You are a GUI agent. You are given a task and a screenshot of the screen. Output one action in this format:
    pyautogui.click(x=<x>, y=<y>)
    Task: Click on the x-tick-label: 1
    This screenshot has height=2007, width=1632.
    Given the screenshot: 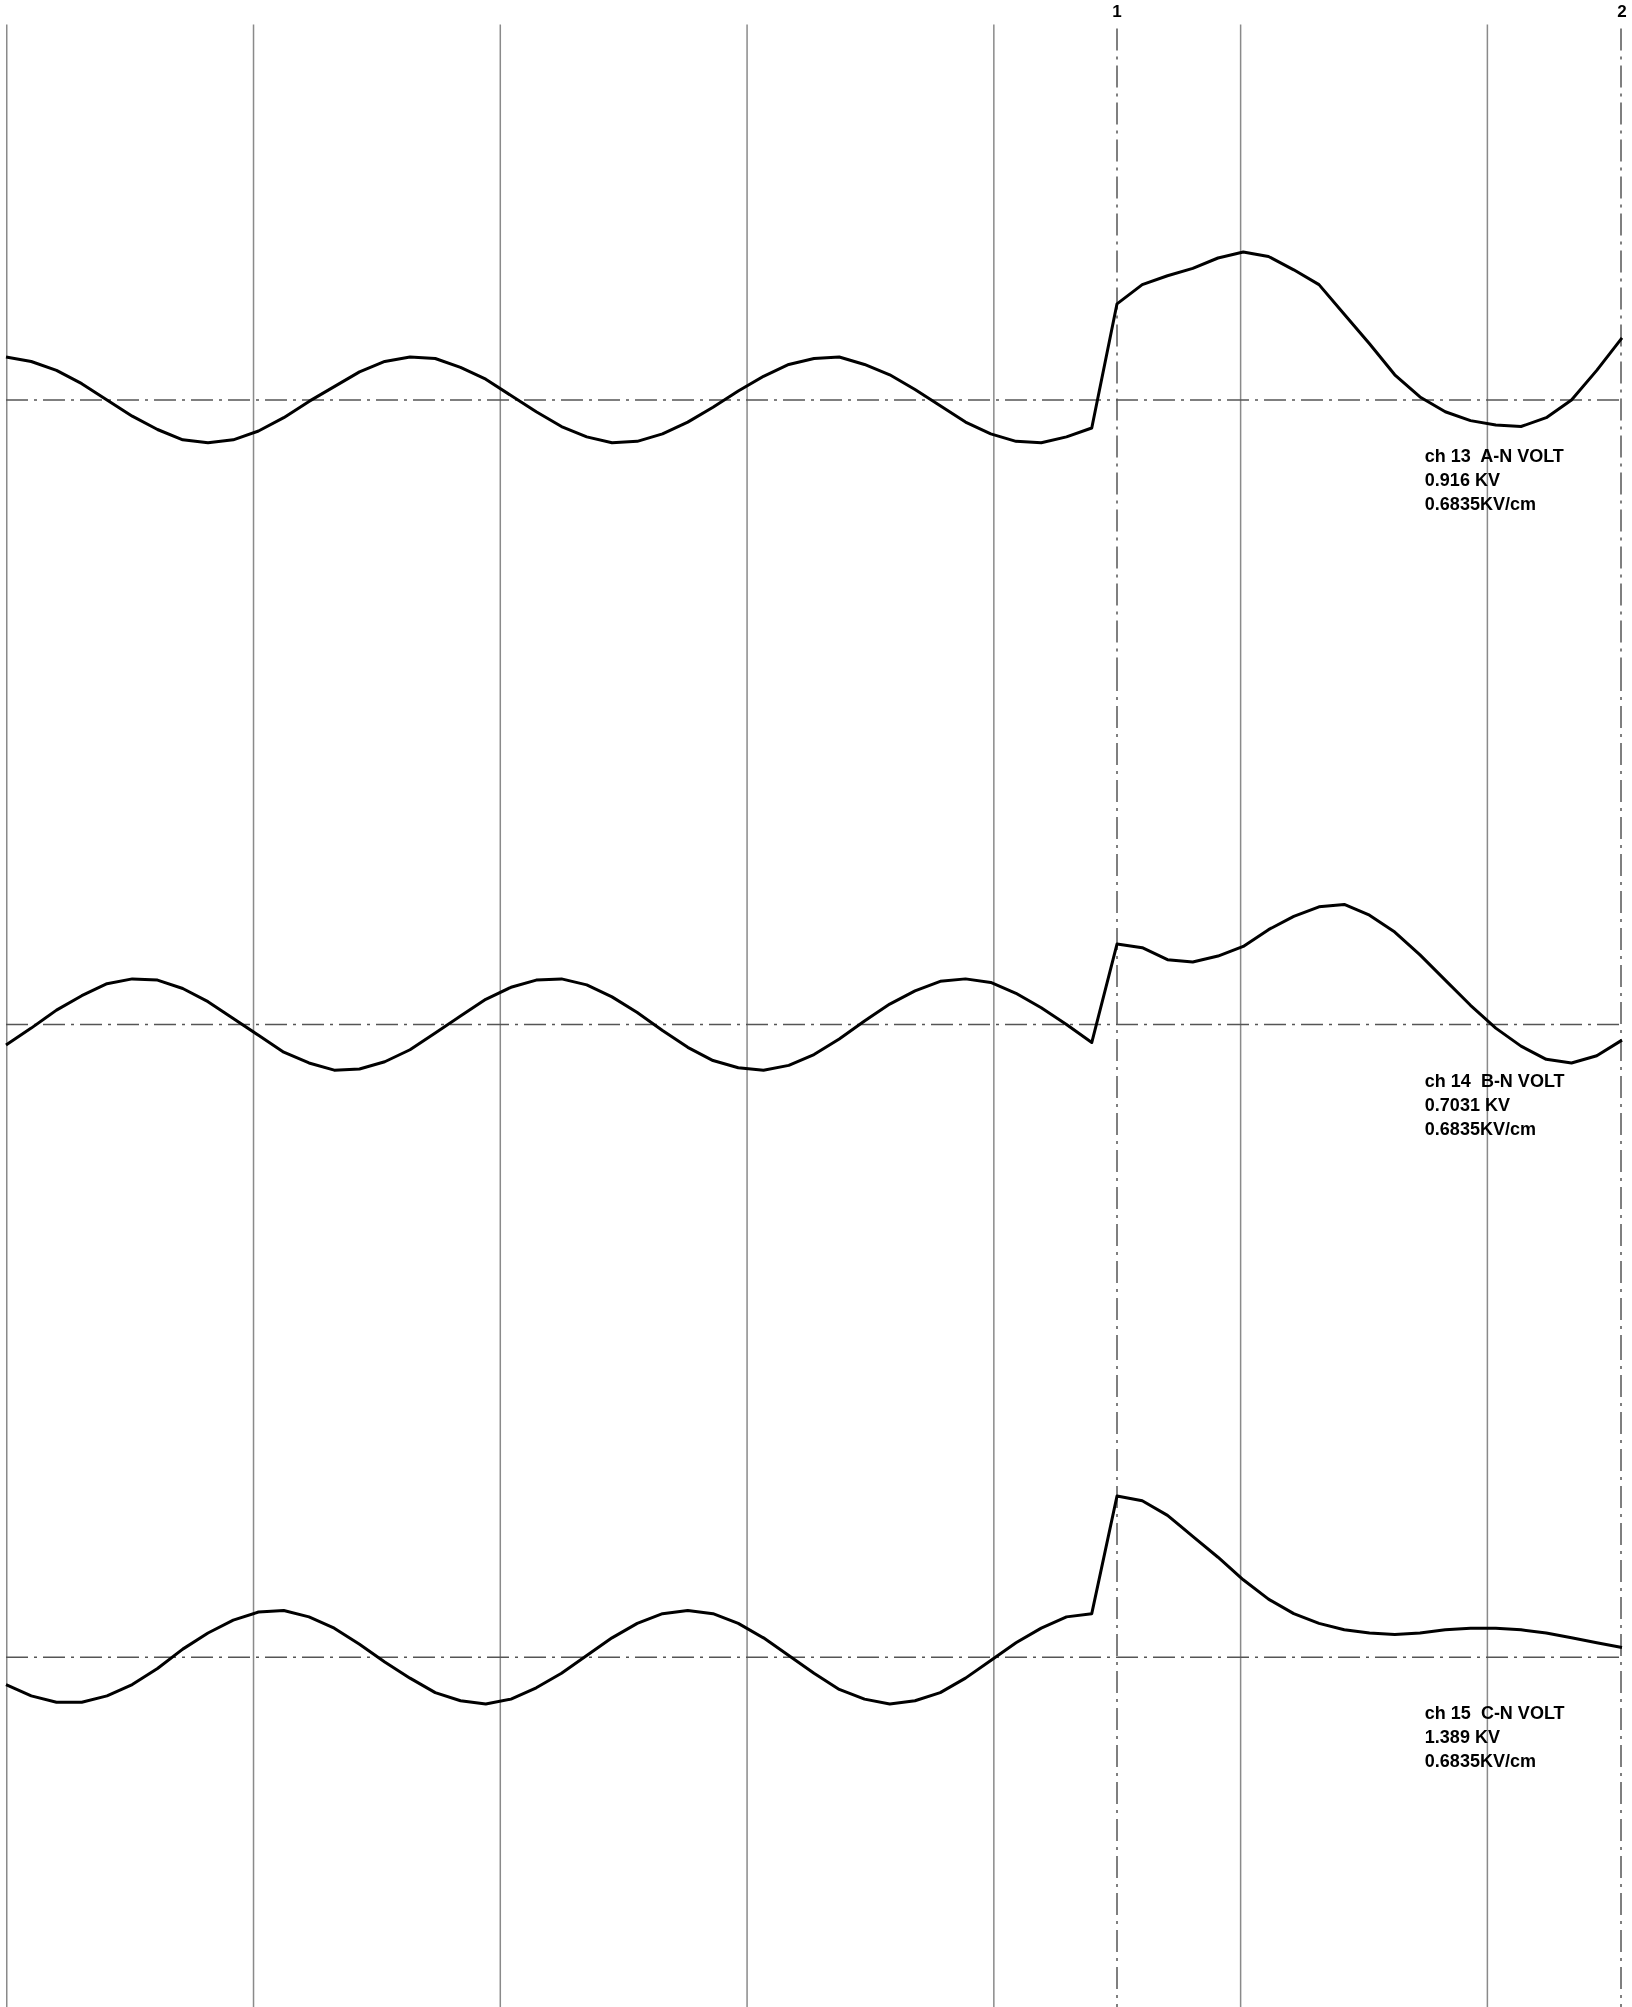 What is the action you would take?
    pyautogui.click(x=1117, y=11)
    